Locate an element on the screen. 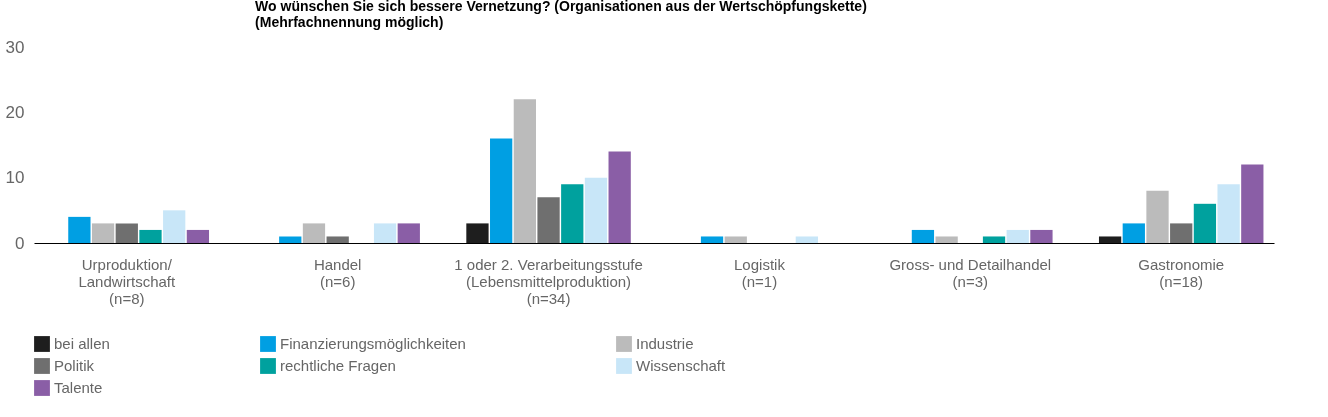 This screenshot has width=1328, height=417. x-tick-label: Gross- und Detailhandel (n=3) is located at coordinates (970, 272).